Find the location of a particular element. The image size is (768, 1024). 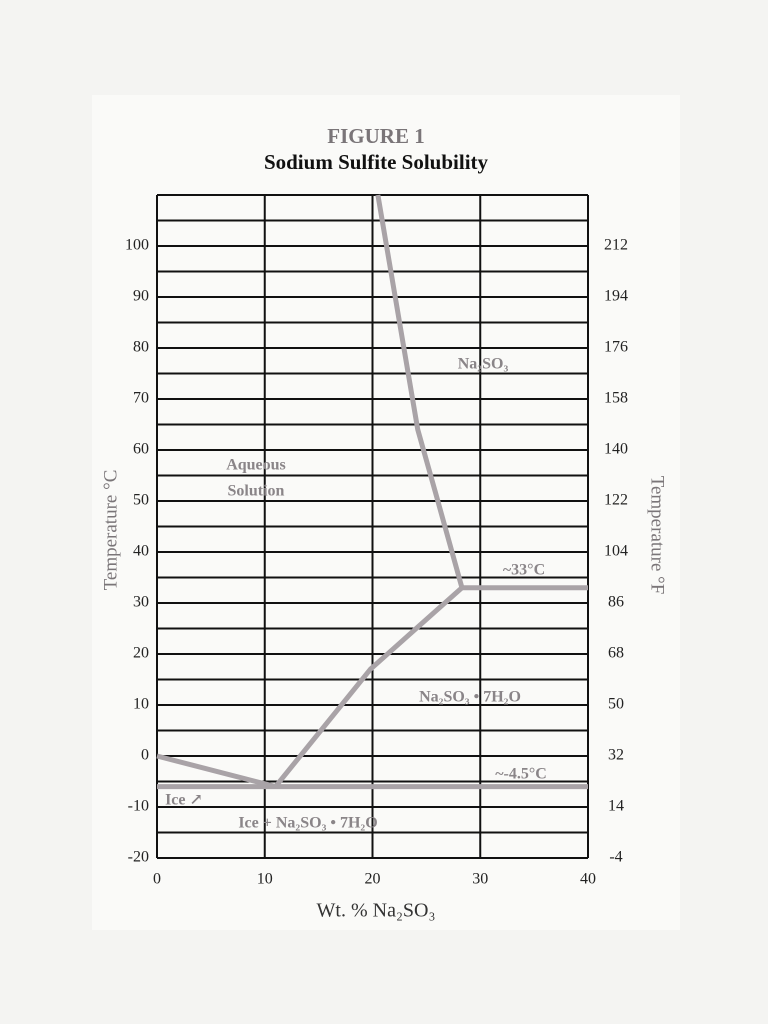

y-tick-label: 30 is located at coordinates (141, 602).